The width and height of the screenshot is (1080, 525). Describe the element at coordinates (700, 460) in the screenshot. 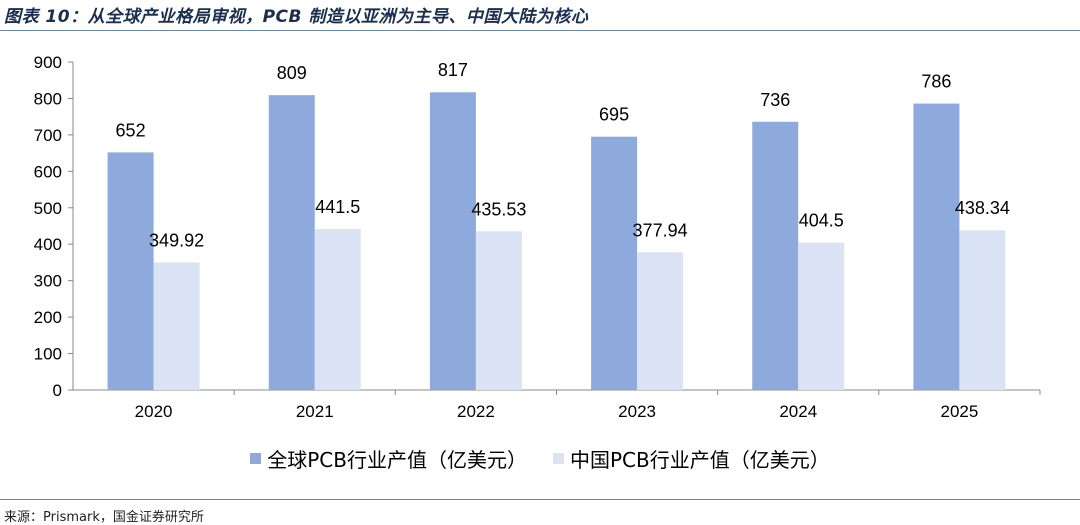

I see `legend-label-china: 中国PCB行业产值（亿美元）` at that location.